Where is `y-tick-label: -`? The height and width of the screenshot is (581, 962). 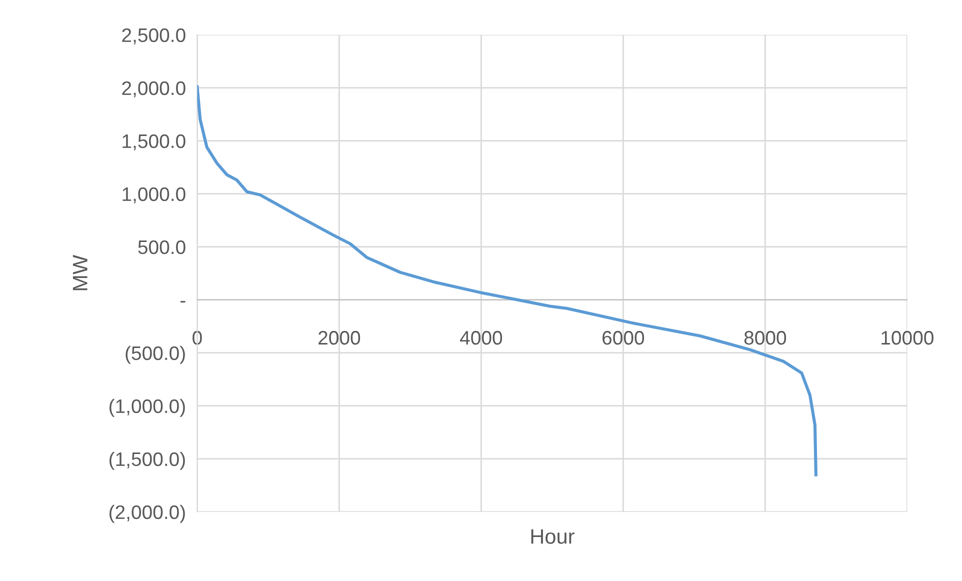 y-tick-label: - is located at coordinates (183, 301).